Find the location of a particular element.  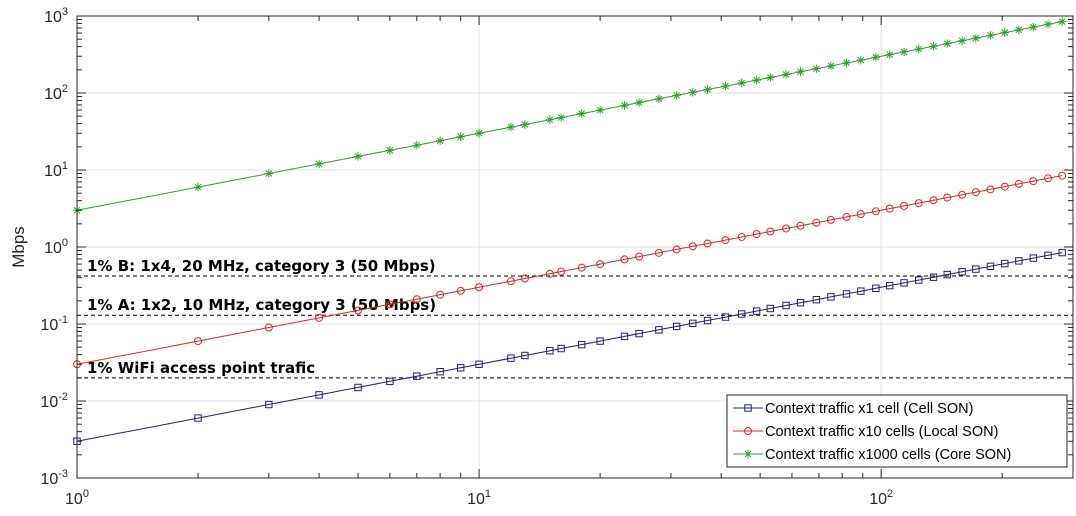

threshold-label: 1% B: 1x4, 20 MHz, category 3 (50 Mbps) is located at coordinates (261, 266).